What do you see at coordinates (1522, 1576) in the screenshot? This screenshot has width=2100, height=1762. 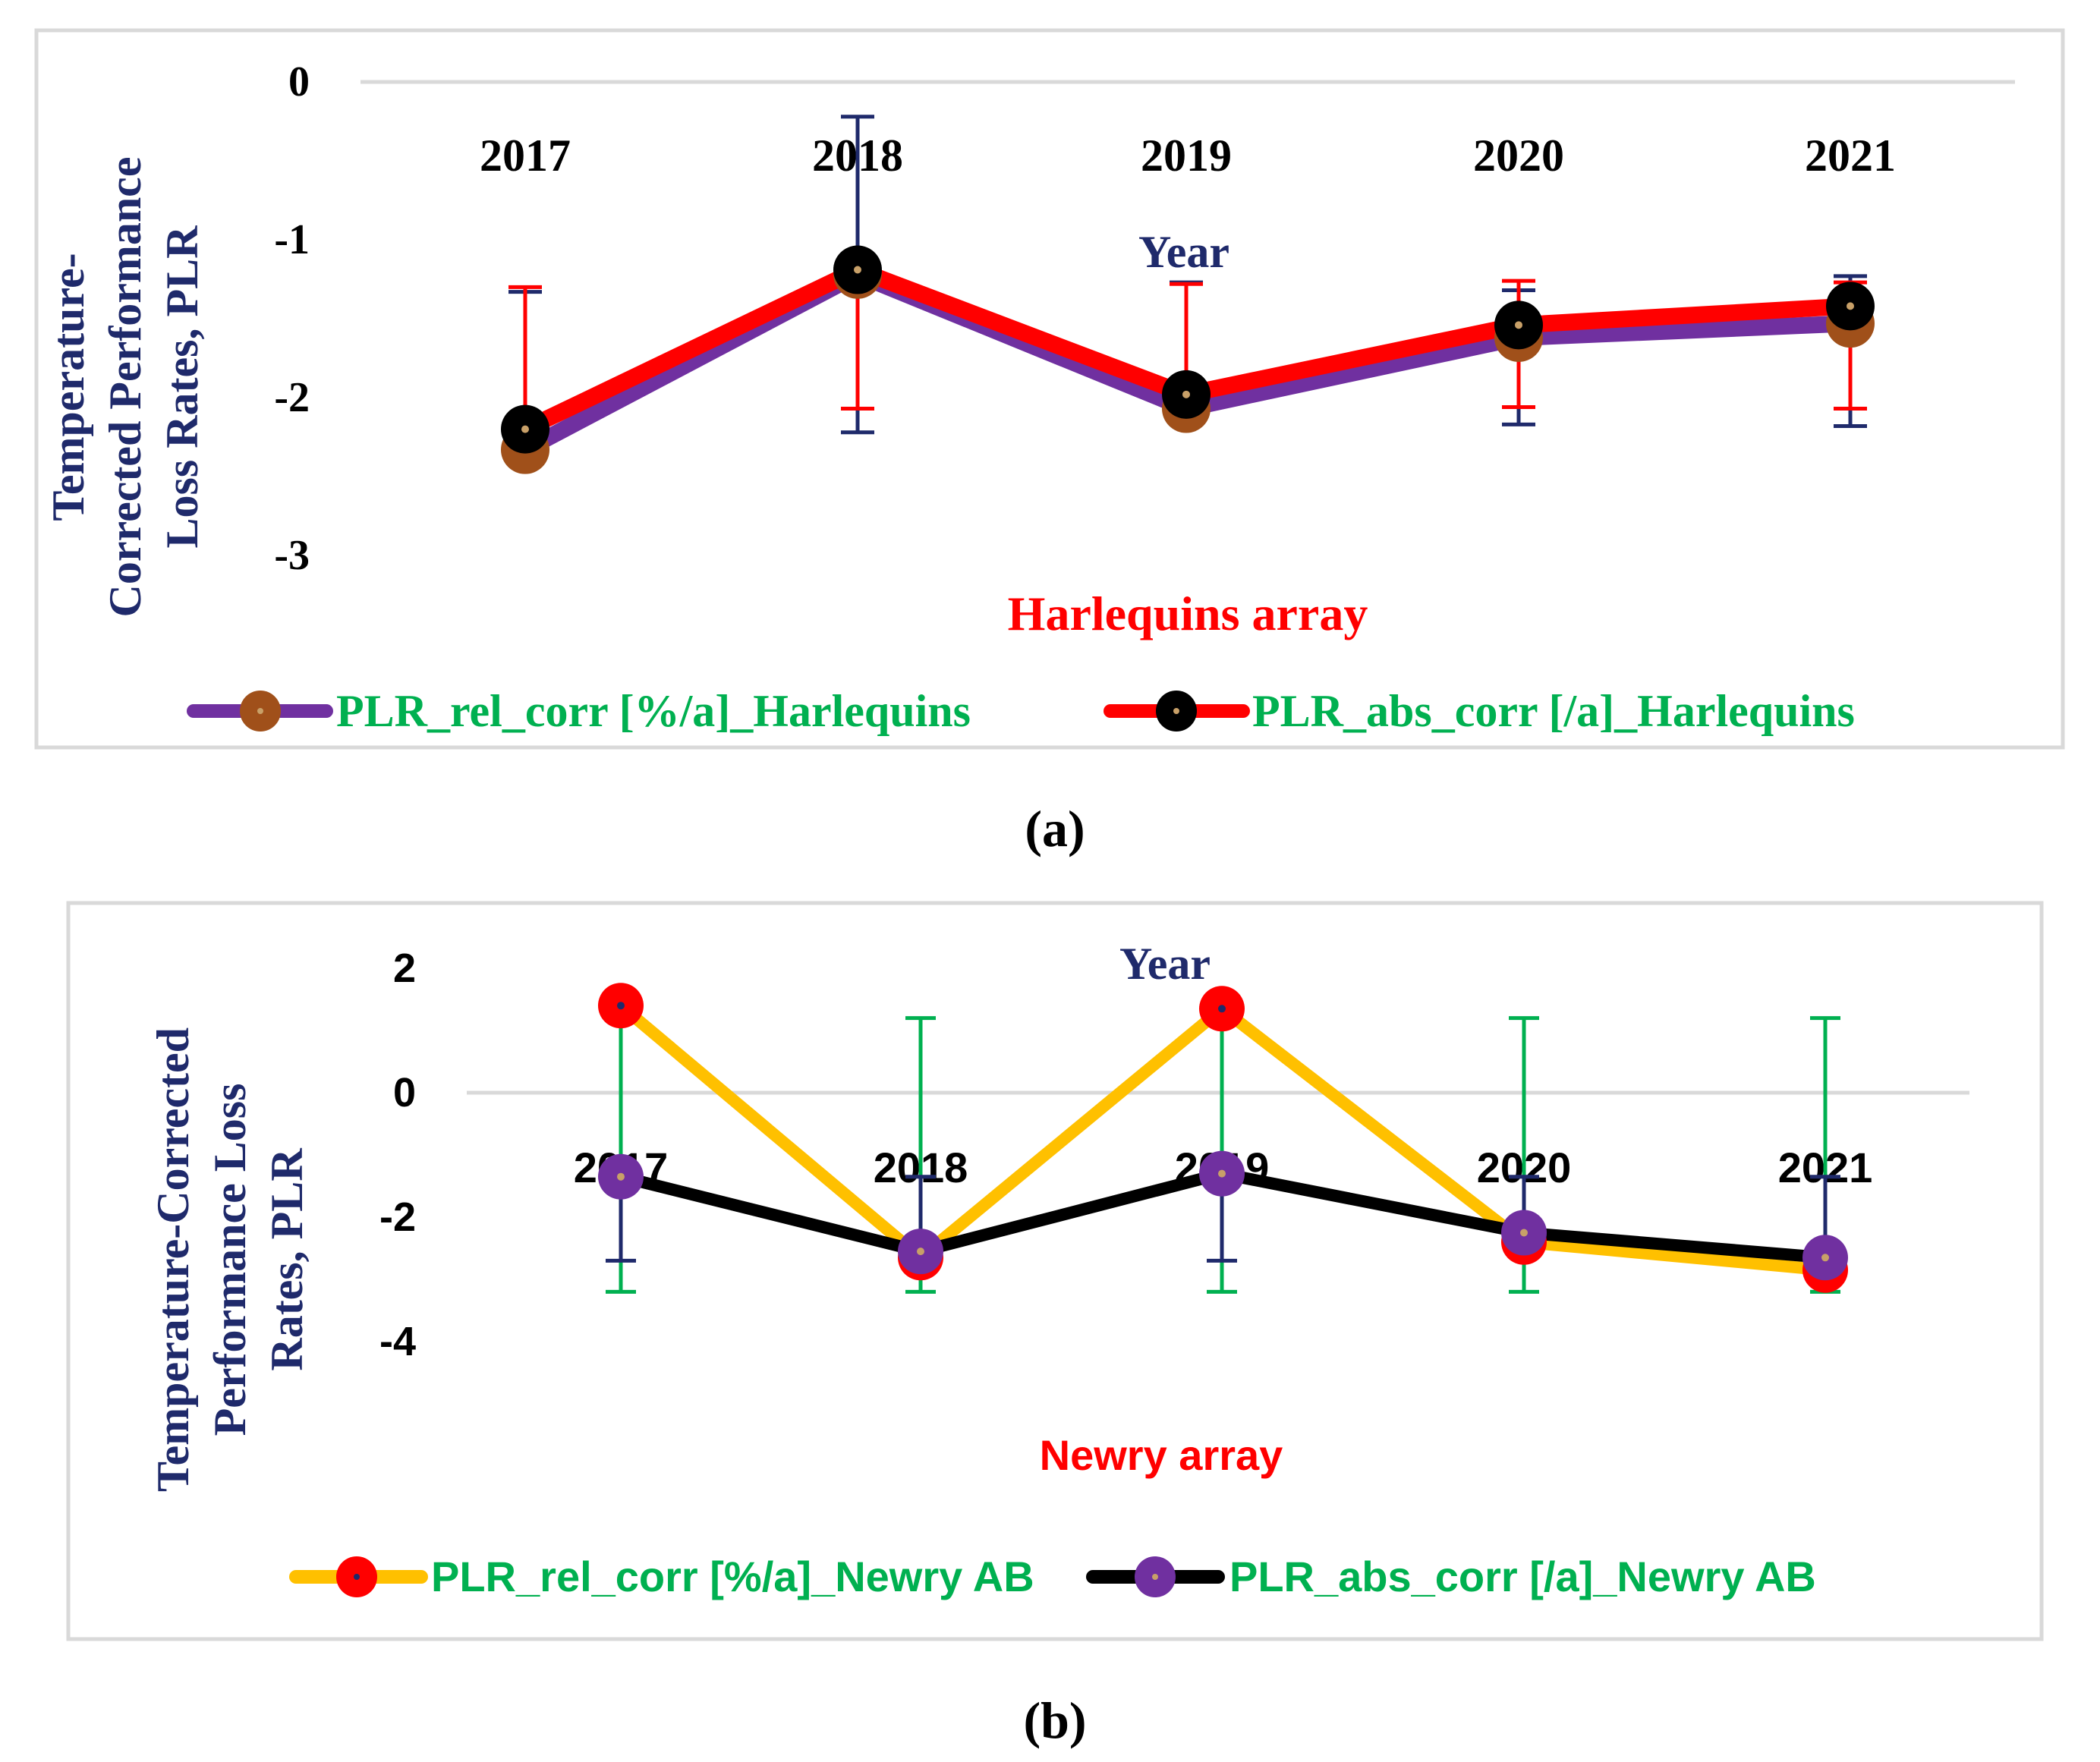 I see `legend-b-label-2: PLR_abs_corr [/a]_Newry AB` at bounding box center [1522, 1576].